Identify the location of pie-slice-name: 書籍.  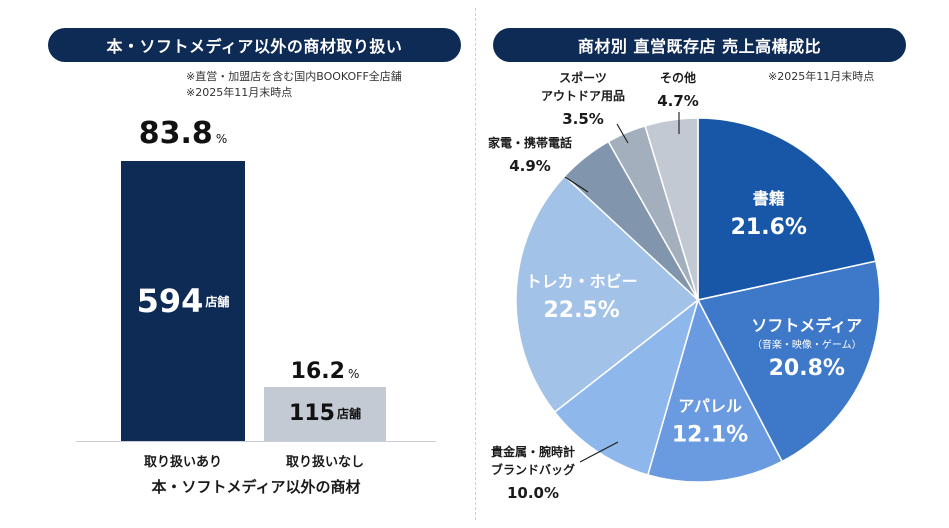
(769, 198).